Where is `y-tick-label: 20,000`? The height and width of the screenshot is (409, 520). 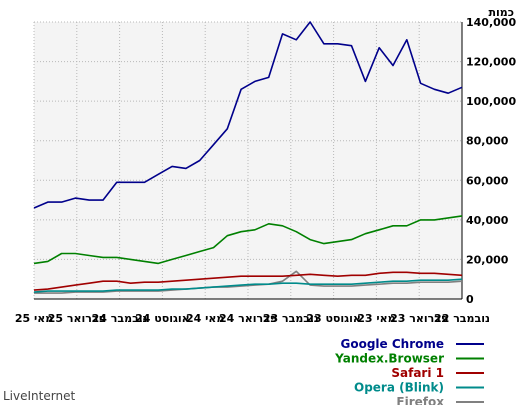
y-tick-label: 20,000 is located at coordinates (487, 259).